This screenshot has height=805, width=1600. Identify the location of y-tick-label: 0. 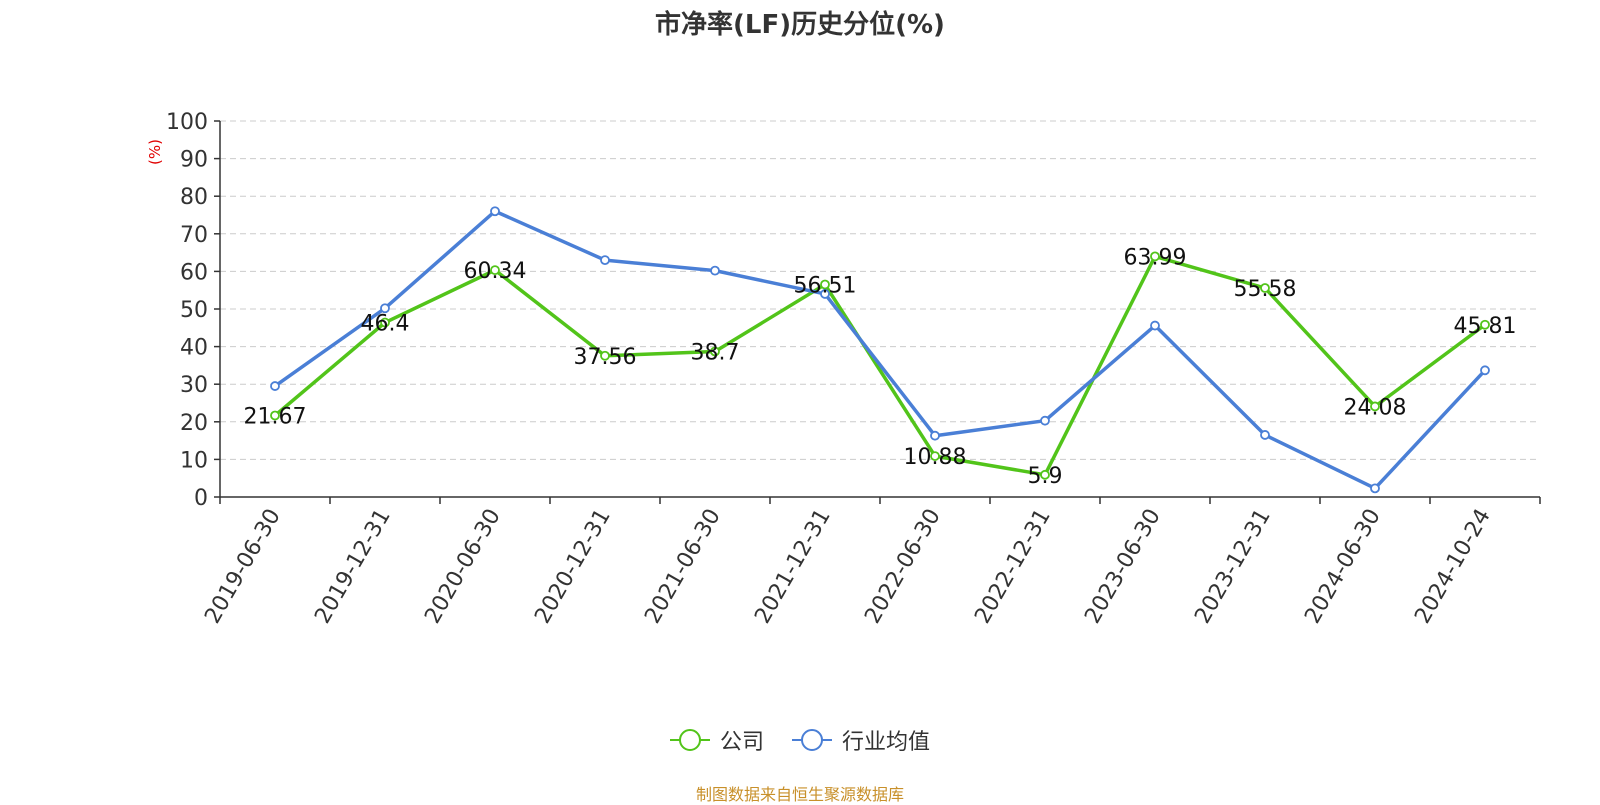
(201, 498).